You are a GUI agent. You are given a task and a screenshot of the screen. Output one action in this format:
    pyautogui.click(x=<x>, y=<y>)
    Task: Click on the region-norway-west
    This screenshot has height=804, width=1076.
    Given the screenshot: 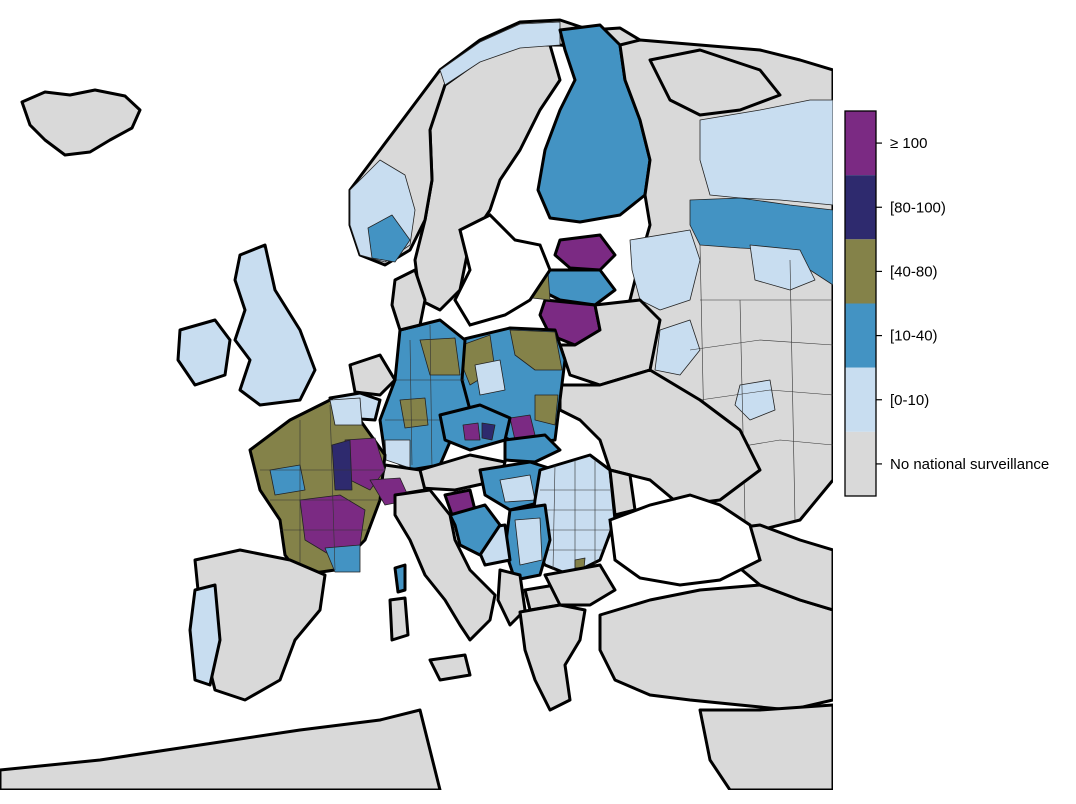 What is the action you would take?
    pyautogui.click(x=389, y=238)
    